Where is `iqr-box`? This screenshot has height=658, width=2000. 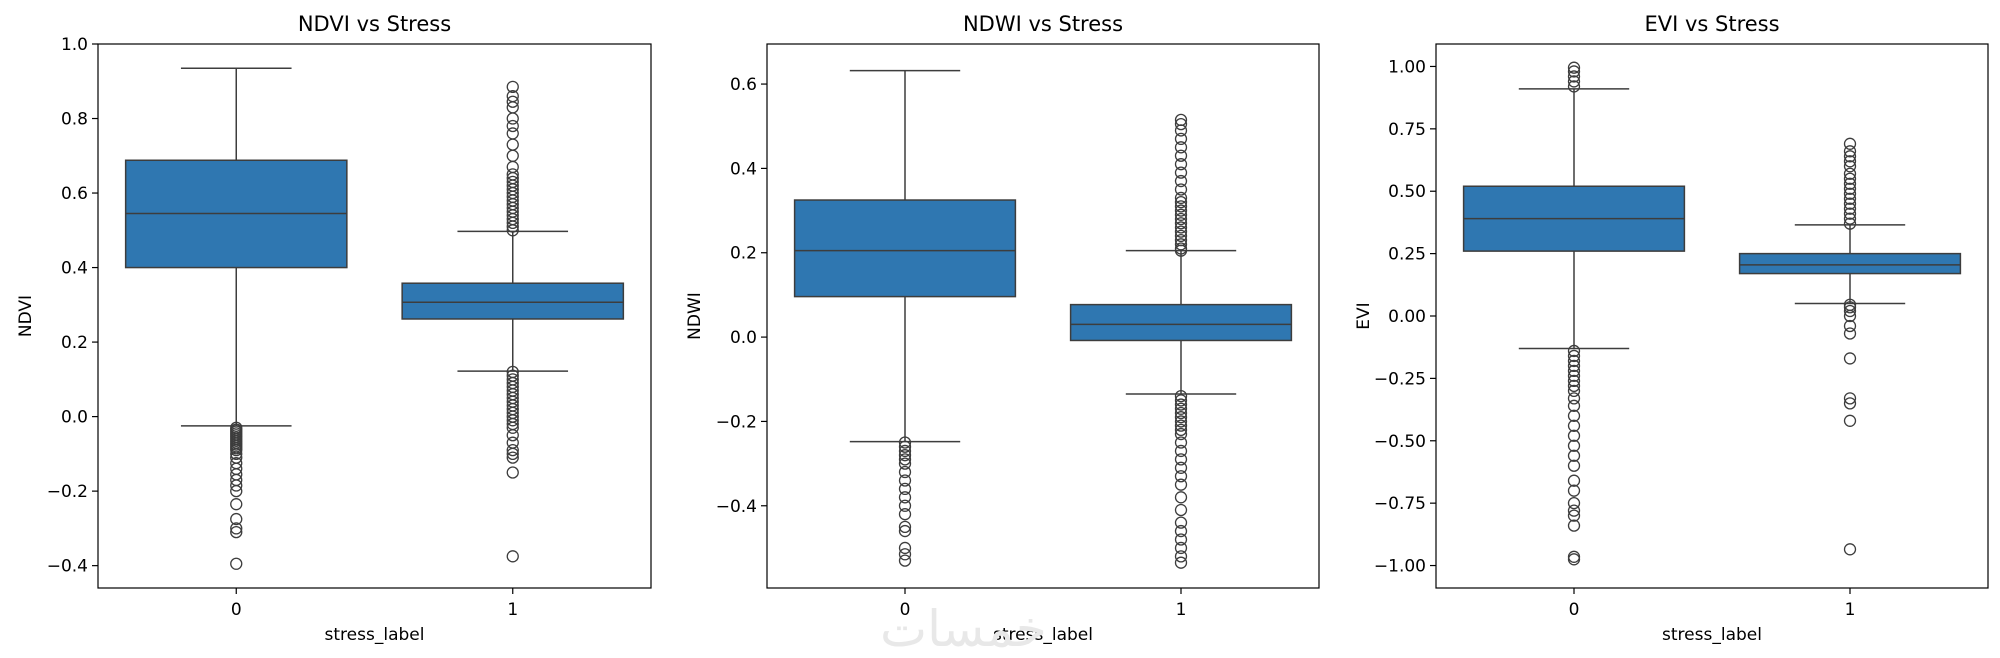
iqr-box is located at coordinates (1850, 263).